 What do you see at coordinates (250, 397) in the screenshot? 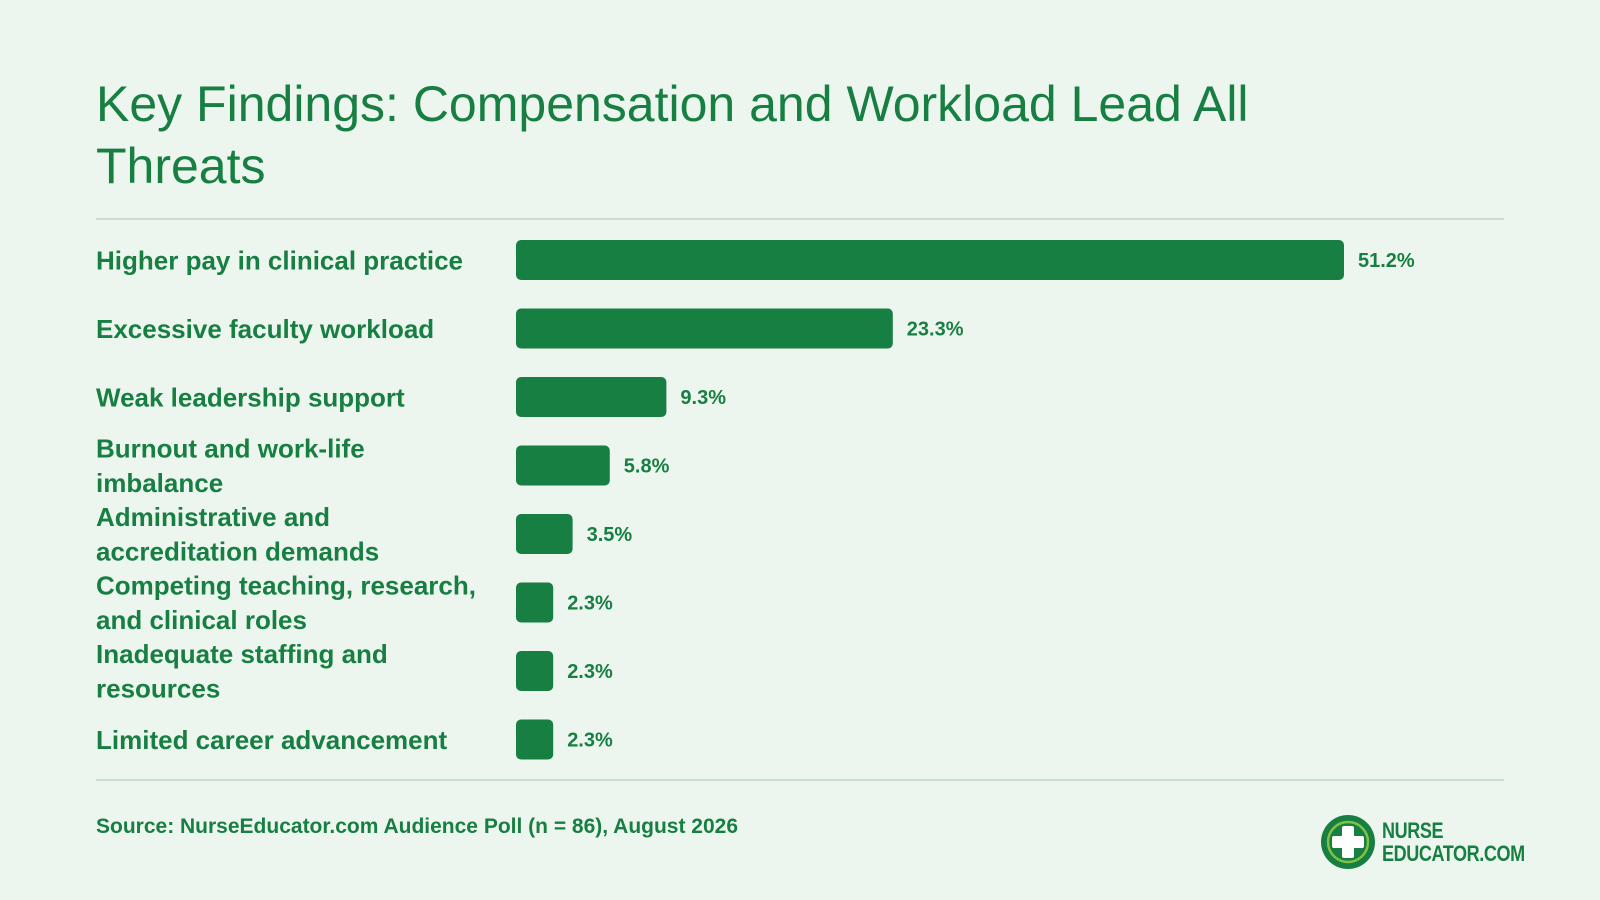
I see `category-label: Weak leadership support` at bounding box center [250, 397].